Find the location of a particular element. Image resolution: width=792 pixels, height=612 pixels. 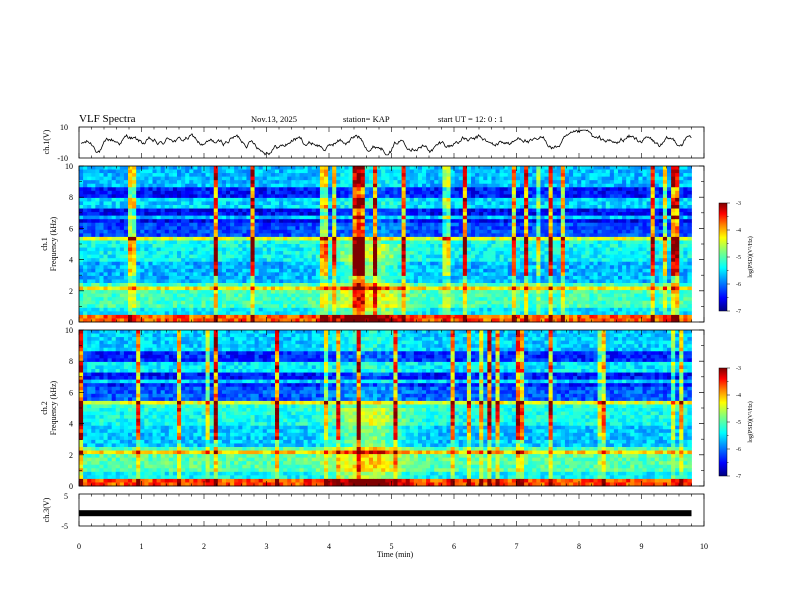

time-axis-tick-labels: 0 1 2 3 4 5 6 7 8 9 10 is located at coordinates (392, 546).